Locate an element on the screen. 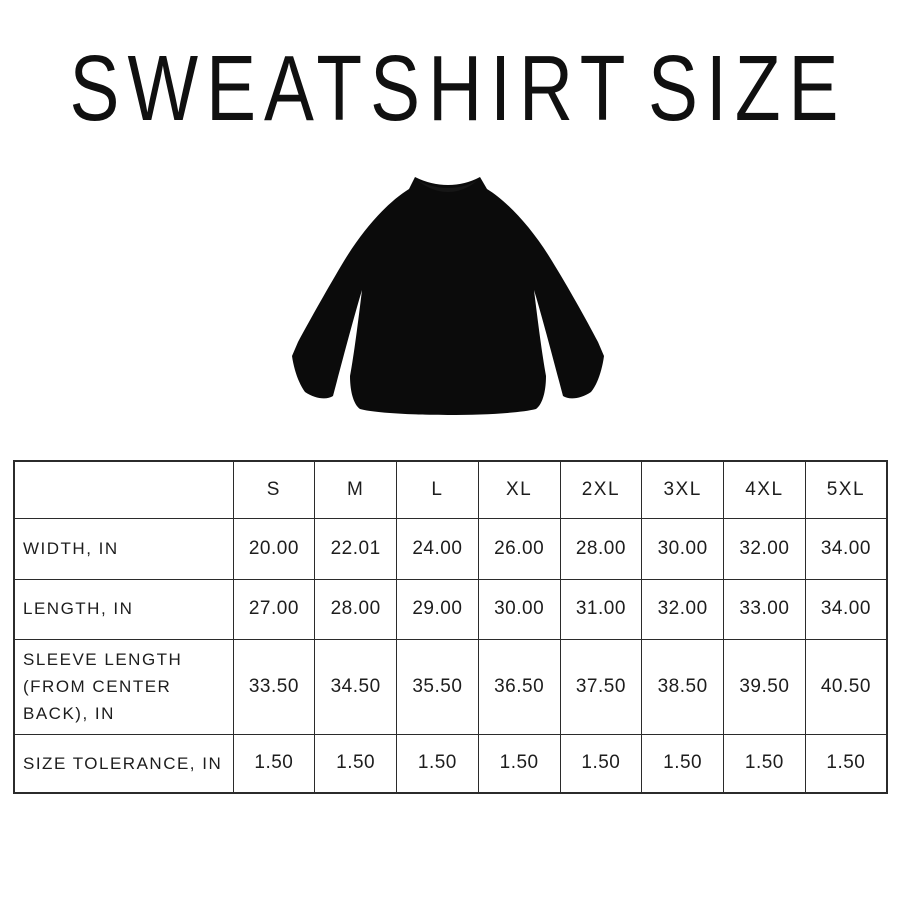 The image size is (900, 900). size-column-header: S is located at coordinates (274, 489).